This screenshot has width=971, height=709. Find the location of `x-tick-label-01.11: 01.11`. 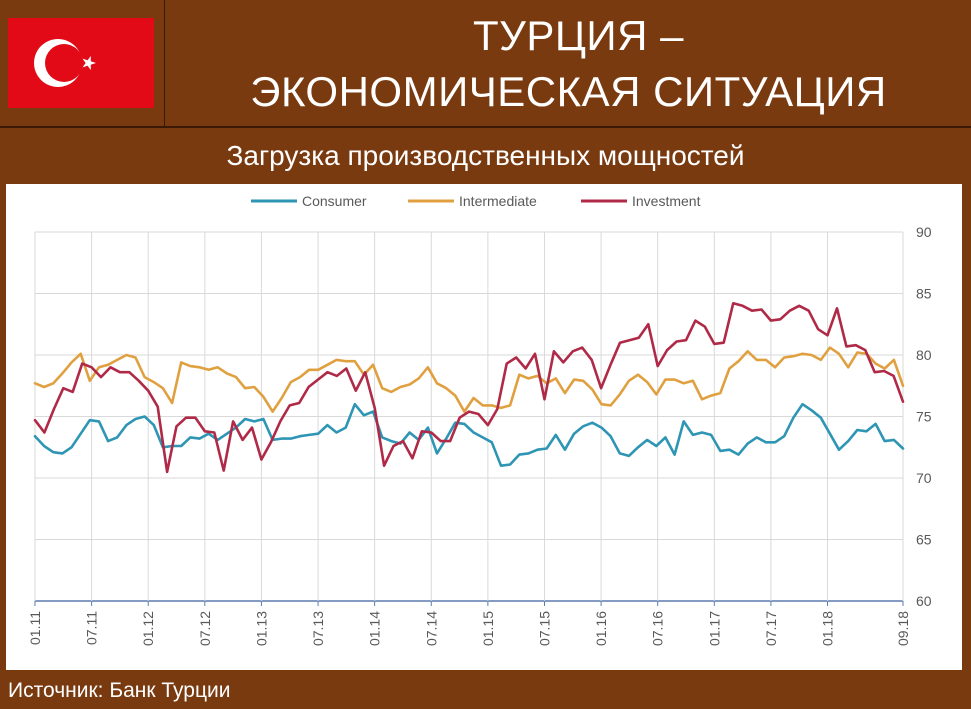

x-tick-label-01.11: 01.11 is located at coordinates (35, 628).